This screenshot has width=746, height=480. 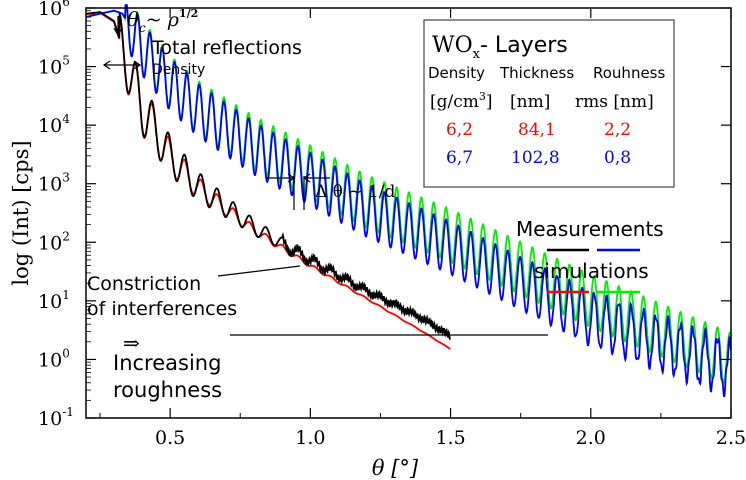 What do you see at coordinates (106, 65) in the screenshot?
I see `density-arrowhead-left` at bounding box center [106, 65].